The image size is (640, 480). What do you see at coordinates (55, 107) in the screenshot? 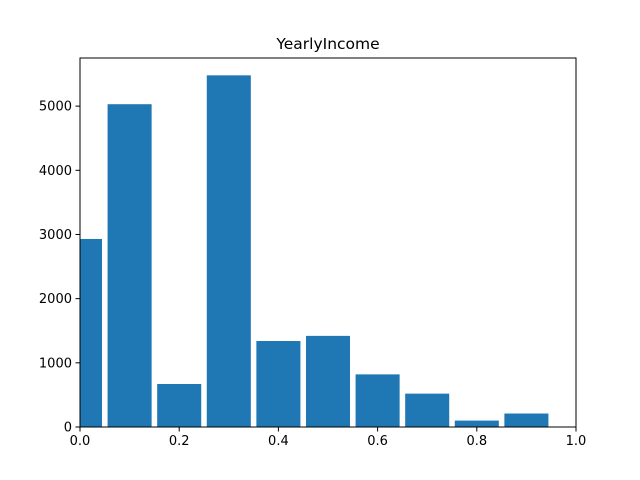
I see `y-tick-label: 5000` at bounding box center [55, 107].